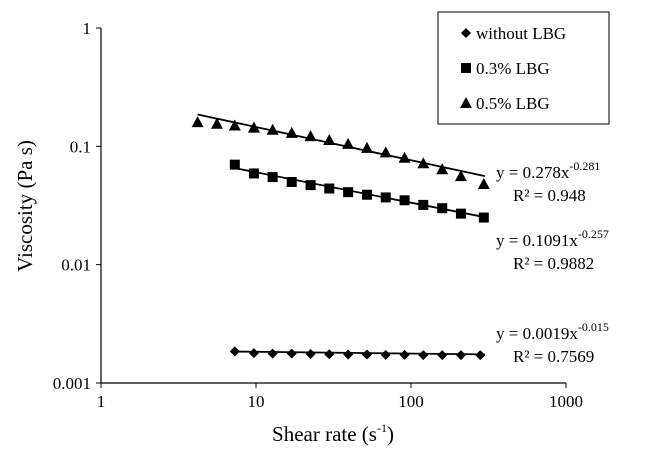  Describe the element at coordinates (466, 33) in the screenshot. I see `legend-marker-diamond` at that location.